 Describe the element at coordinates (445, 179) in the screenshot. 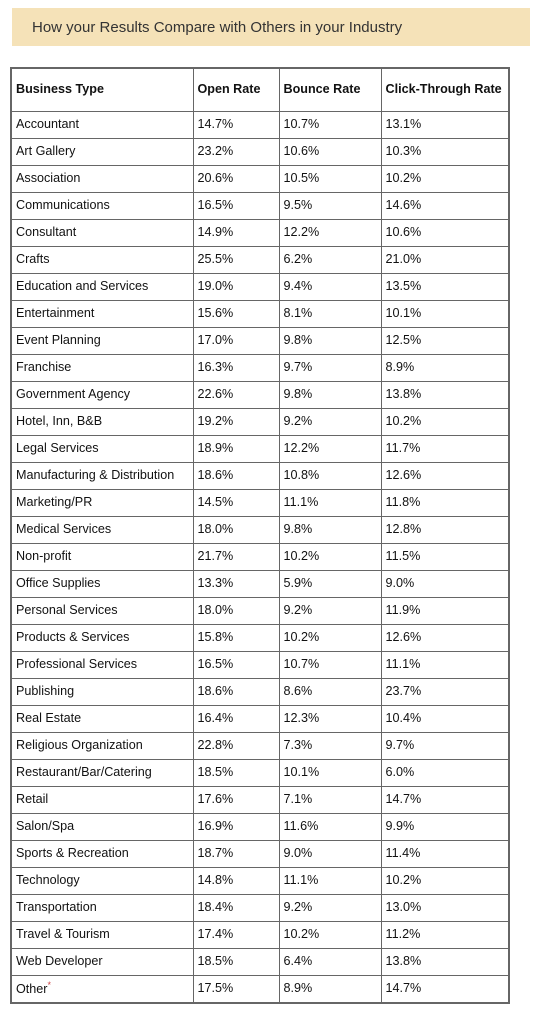

I see `cell-click-through-rate: 10.2%` at that location.